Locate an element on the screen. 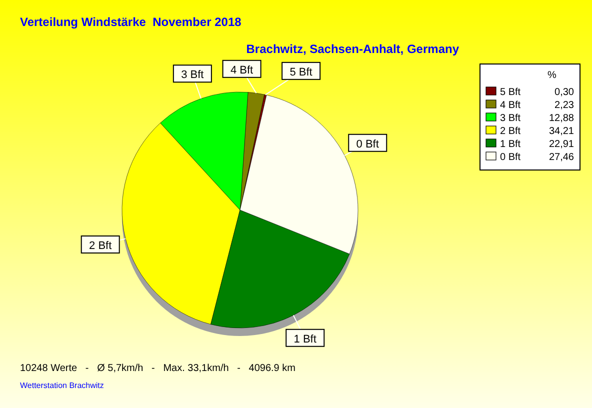 The image size is (592, 408). slice-label: 5 Bft is located at coordinates (301, 72).